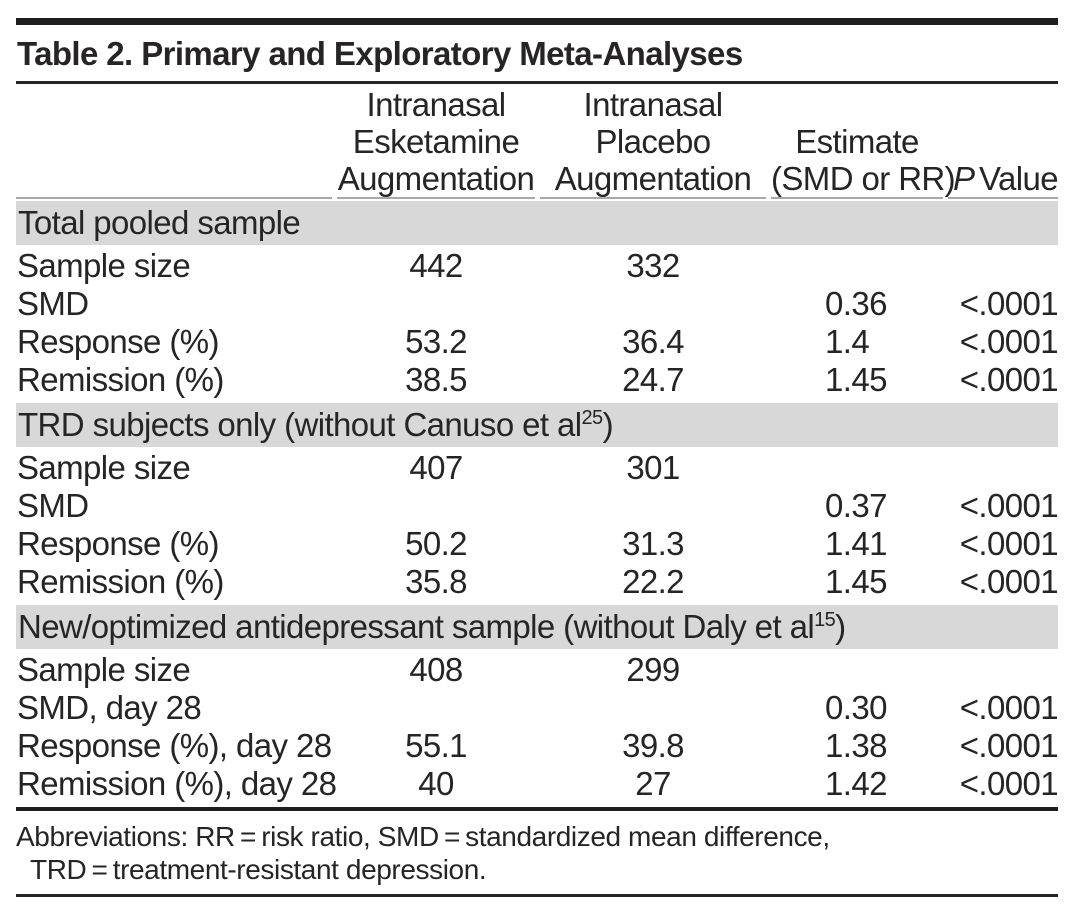 The width and height of the screenshot is (1076, 916). What do you see at coordinates (537, 304) in the screenshot?
I see `table-row: SMD 0.36 <.0001` at bounding box center [537, 304].